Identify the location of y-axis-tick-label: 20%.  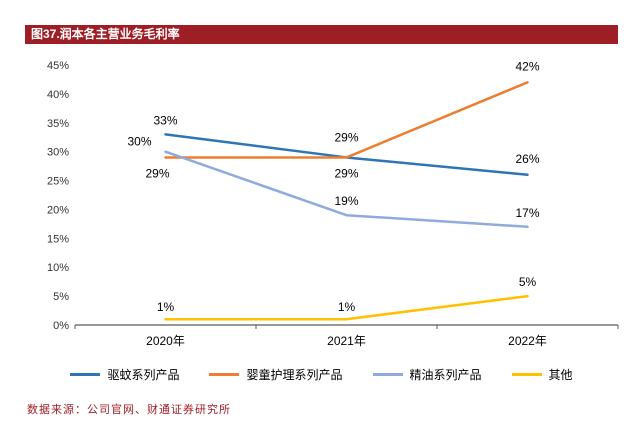
(58, 210).